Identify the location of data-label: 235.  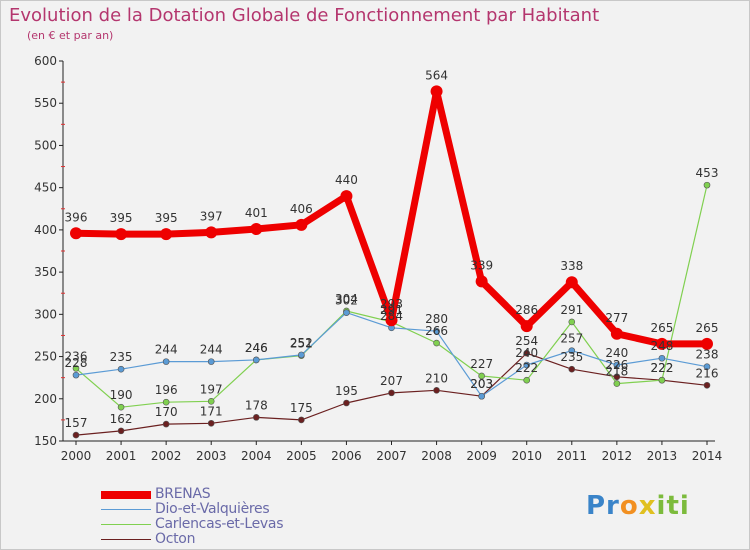
(121, 357).